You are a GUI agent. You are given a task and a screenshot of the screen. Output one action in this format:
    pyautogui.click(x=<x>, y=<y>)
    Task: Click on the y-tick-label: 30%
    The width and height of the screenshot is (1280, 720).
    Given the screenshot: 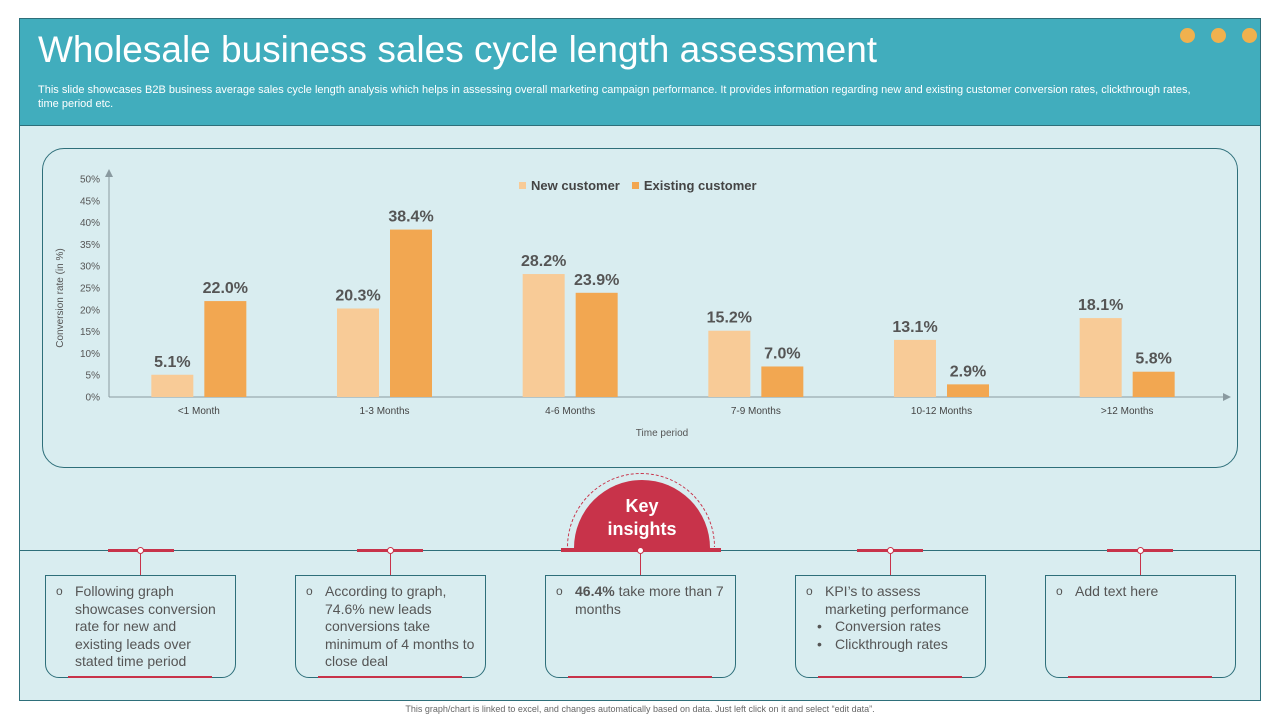 What is the action you would take?
    pyautogui.click(x=90, y=267)
    